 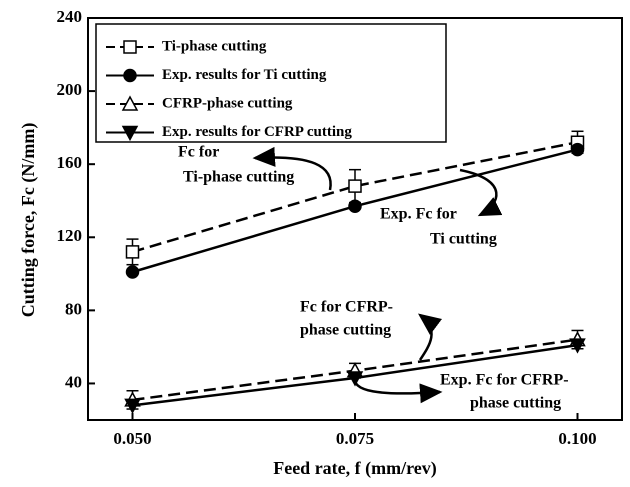 What do you see at coordinates (238, 177) in the screenshot?
I see `annotation: Ti-phase cutting` at bounding box center [238, 177].